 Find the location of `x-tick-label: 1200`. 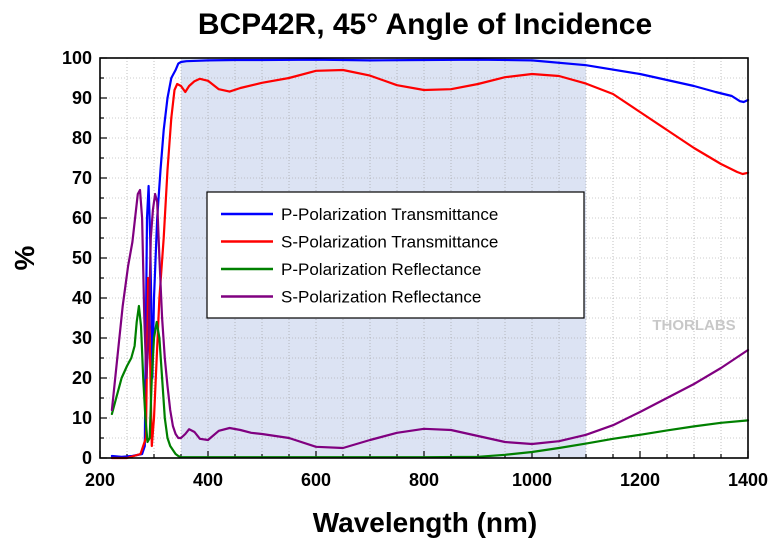

x-tick-label: 1200 is located at coordinates (640, 480).